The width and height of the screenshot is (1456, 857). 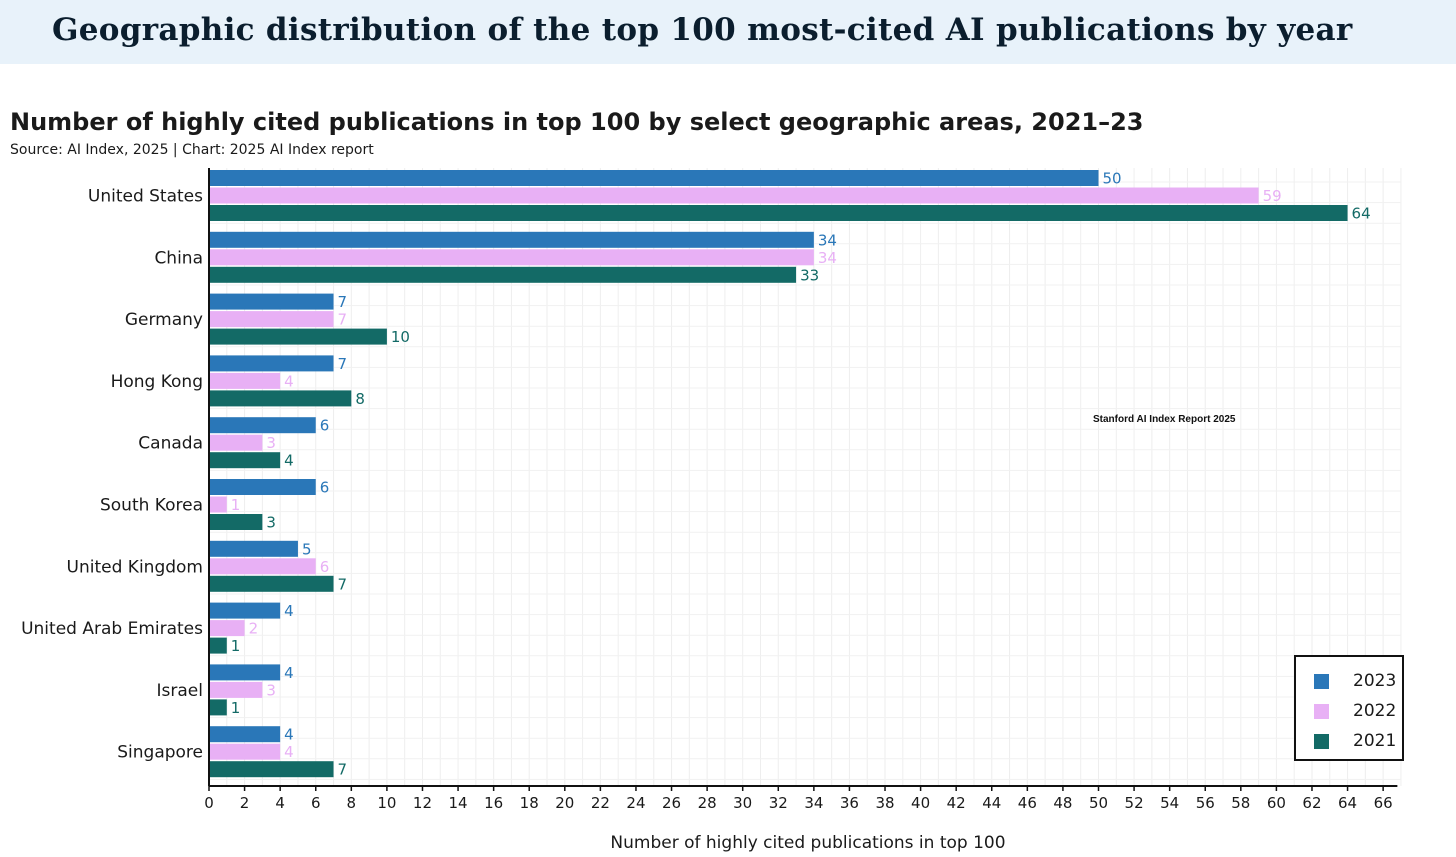 I want to click on x-tick-label: 12, so click(x=422, y=803).